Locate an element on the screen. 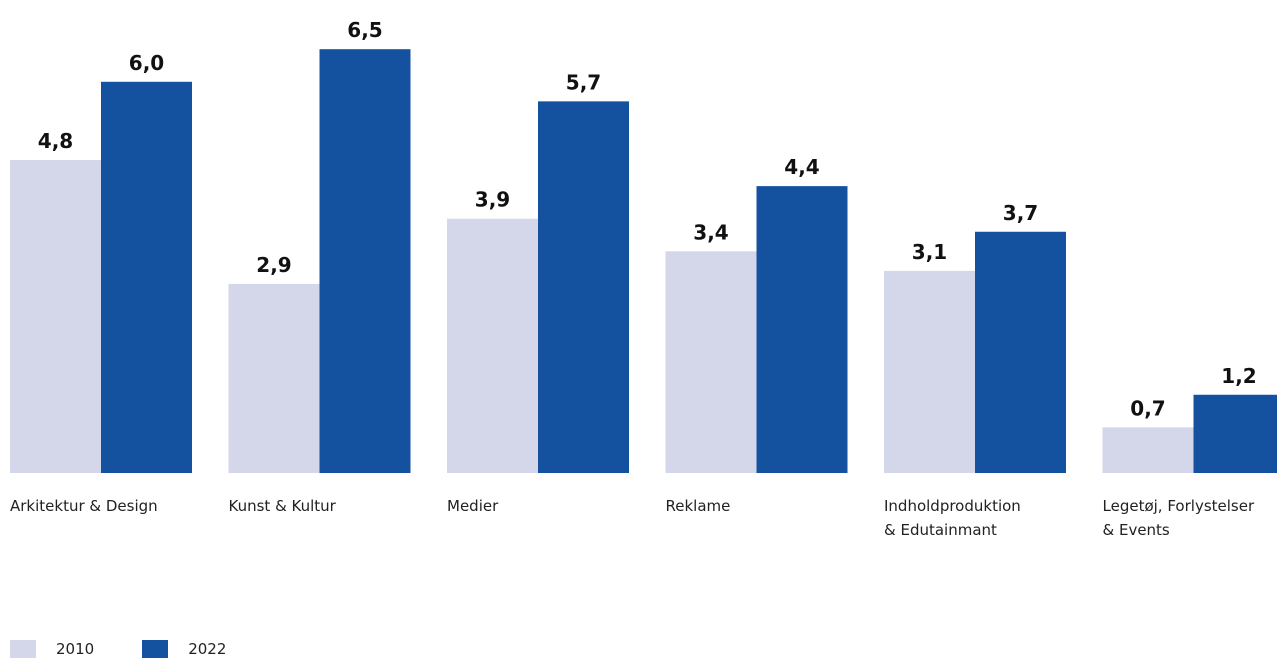  value-label-2010-0: 4,8 is located at coordinates (55, 141).